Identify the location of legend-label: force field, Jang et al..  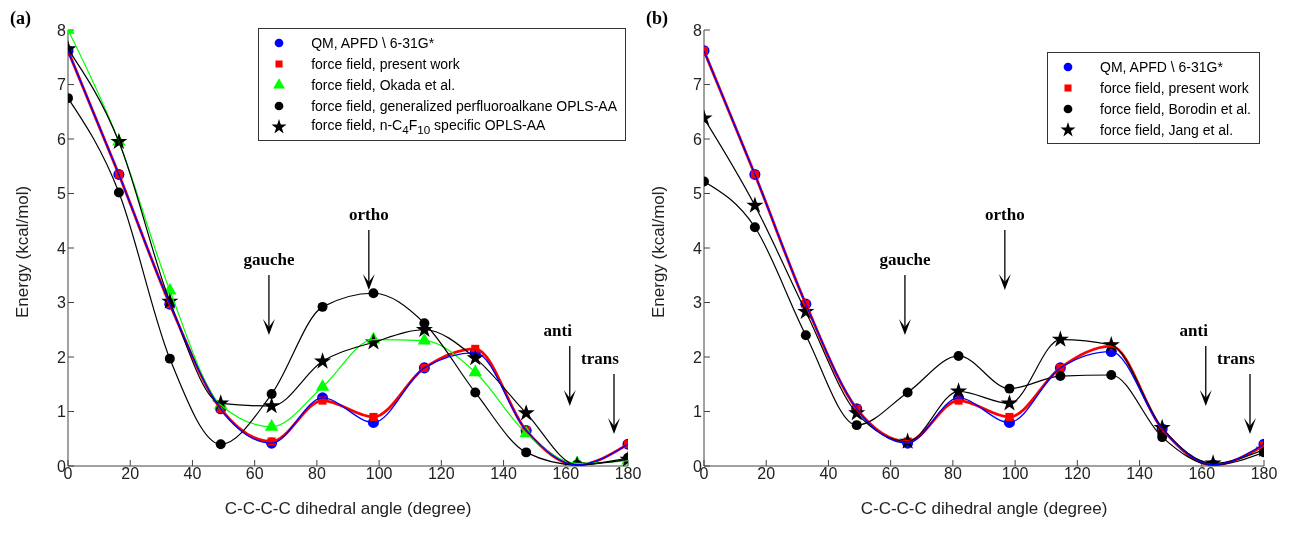
(1167, 129).